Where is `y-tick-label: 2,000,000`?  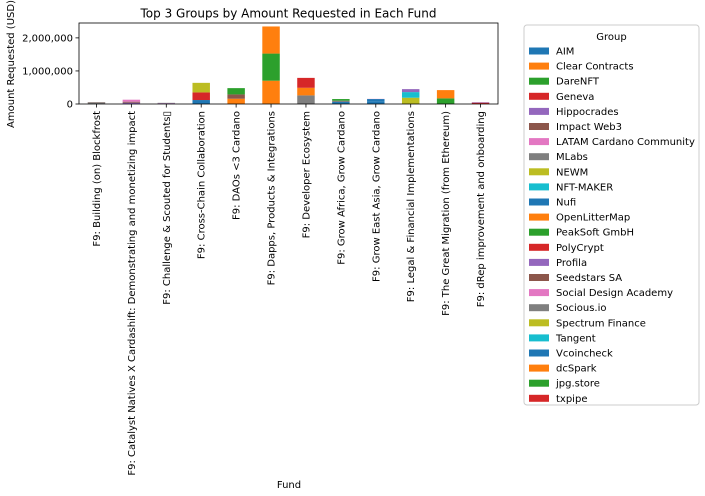
y-tick-label: 2,000,000 is located at coordinates (47, 38).